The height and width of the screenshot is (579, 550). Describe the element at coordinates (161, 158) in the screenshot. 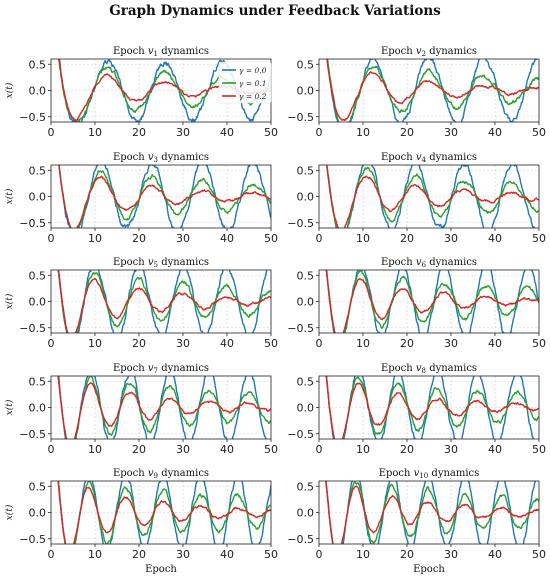

I see `subplot-title: Epoch v3 dynamics` at that location.